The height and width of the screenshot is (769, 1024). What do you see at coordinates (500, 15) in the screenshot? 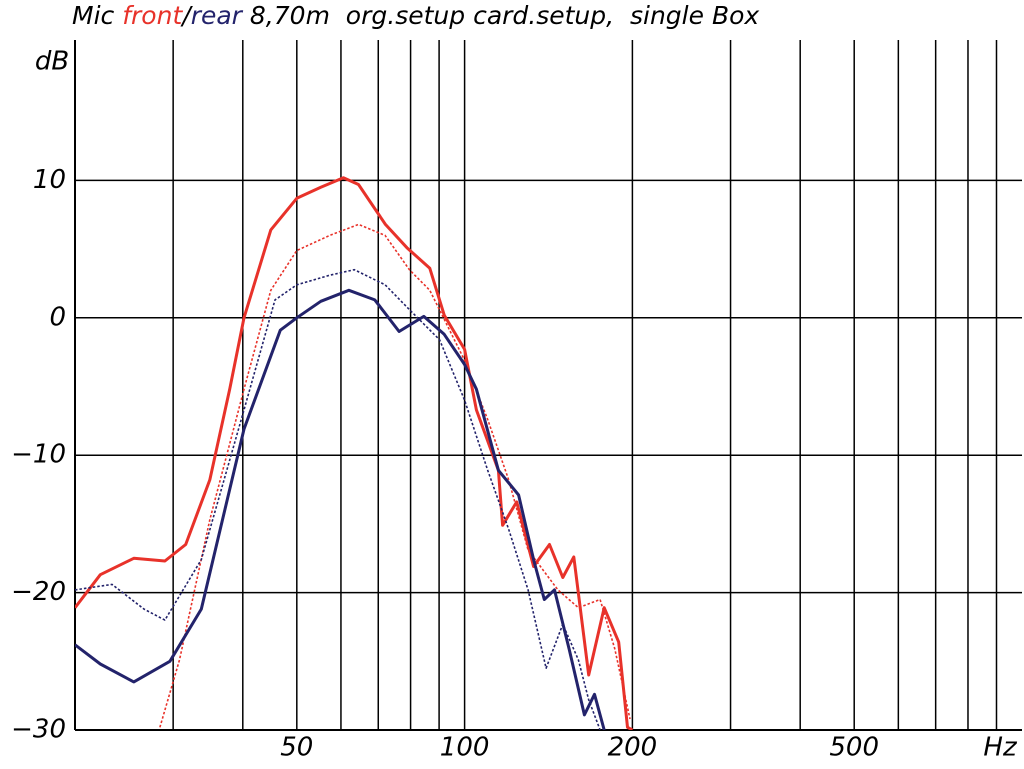
I see `title-part: 8,70m org.setup card.setup, single Box` at bounding box center [500, 15].